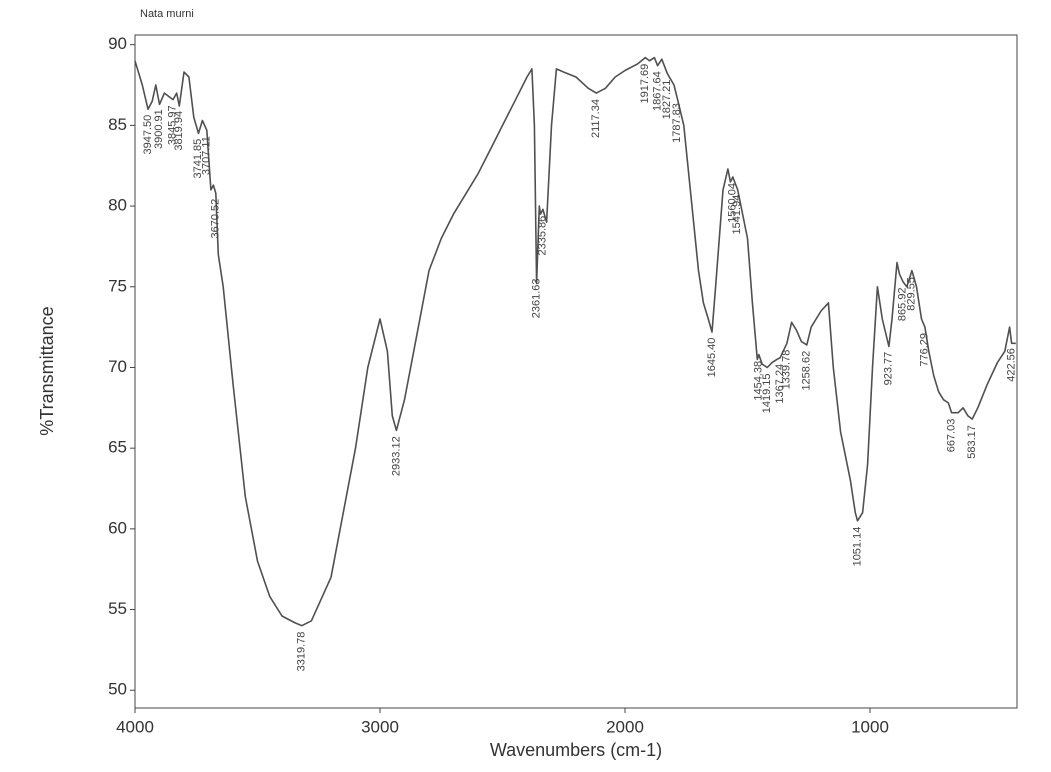  Describe the element at coordinates (159, 129) in the screenshot. I see `peak-label: 3900.91` at that location.